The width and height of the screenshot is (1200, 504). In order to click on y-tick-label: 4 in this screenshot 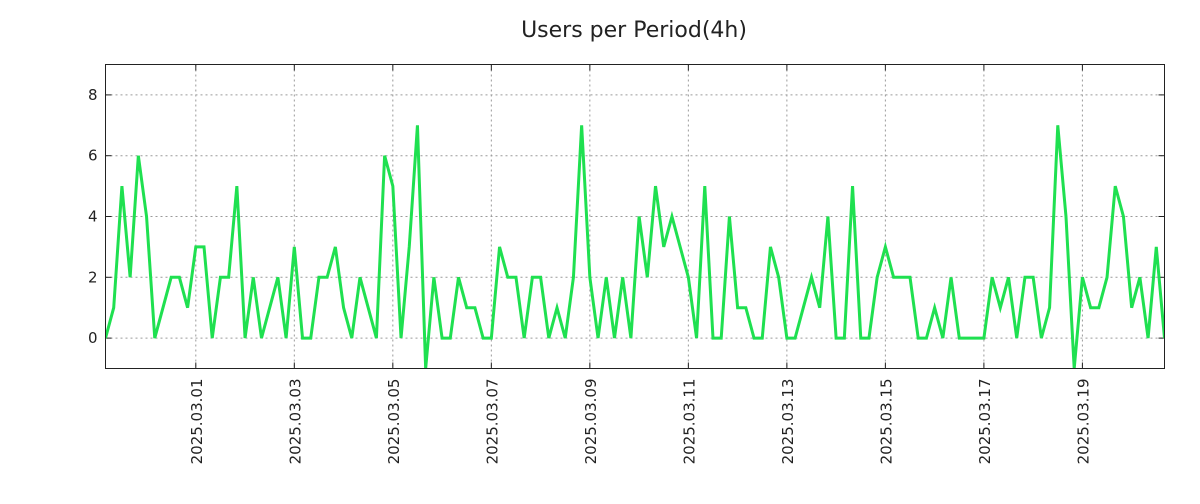, I will do `click(93, 217)`.